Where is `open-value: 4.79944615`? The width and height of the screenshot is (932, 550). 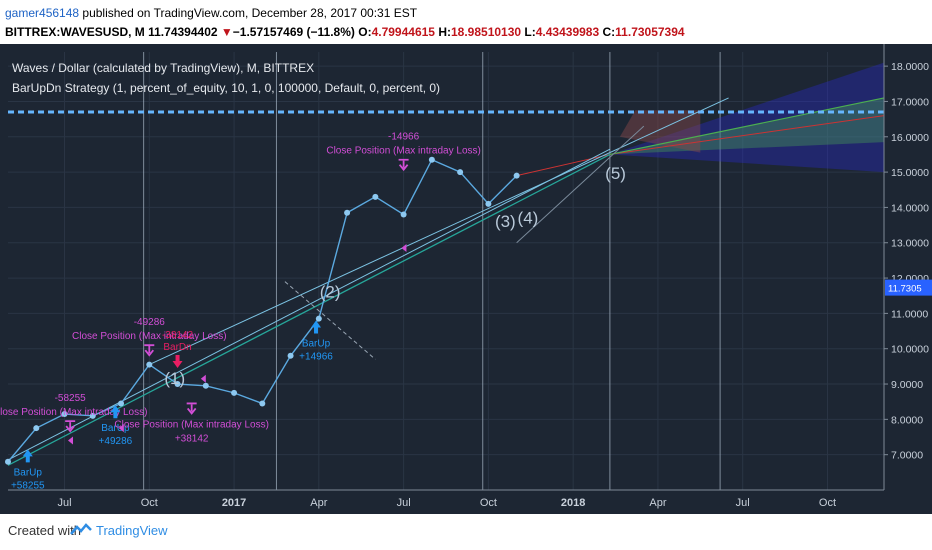
open-value: 4.79944615 is located at coordinates (403, 32).